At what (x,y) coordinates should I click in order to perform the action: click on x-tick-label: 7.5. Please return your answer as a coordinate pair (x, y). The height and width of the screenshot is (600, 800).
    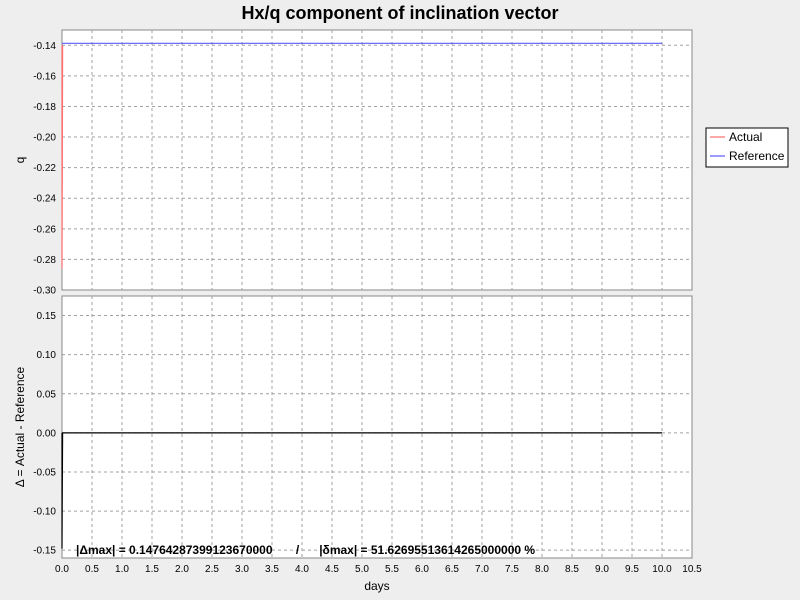
    Looking at the image, I should click on (512, 569).